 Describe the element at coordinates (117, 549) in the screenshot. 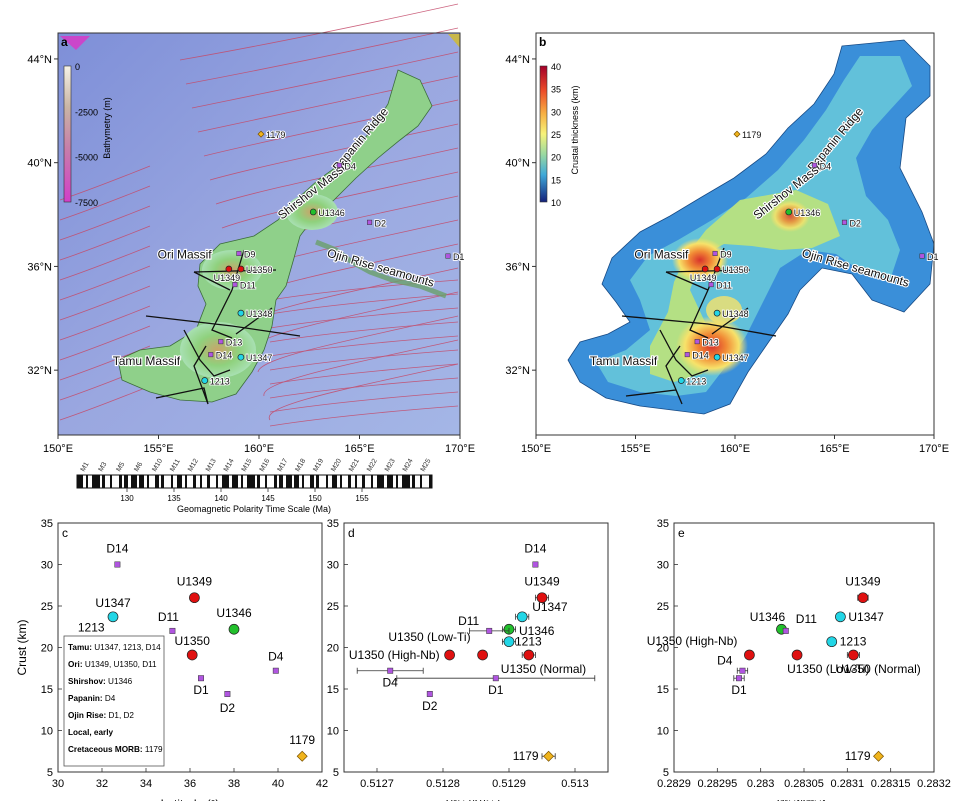

I see `point-label: D14` at that location.